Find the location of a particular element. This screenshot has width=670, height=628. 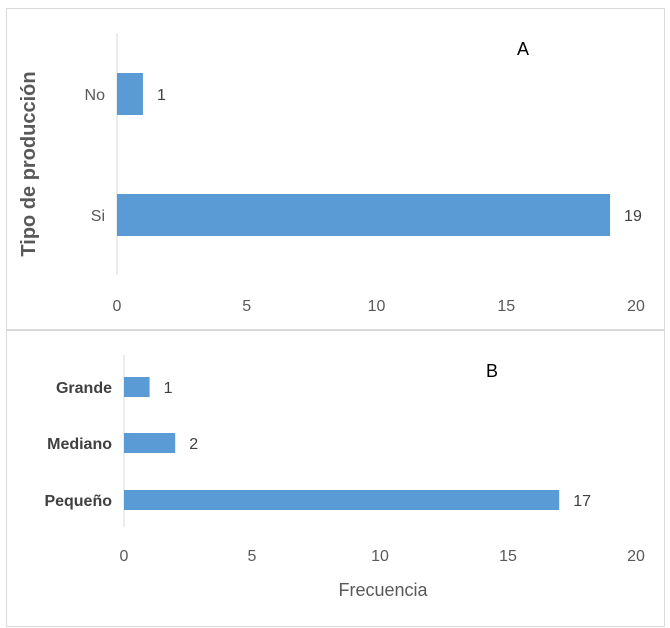

panel-label-a: A is located at coordinates (523, 49).